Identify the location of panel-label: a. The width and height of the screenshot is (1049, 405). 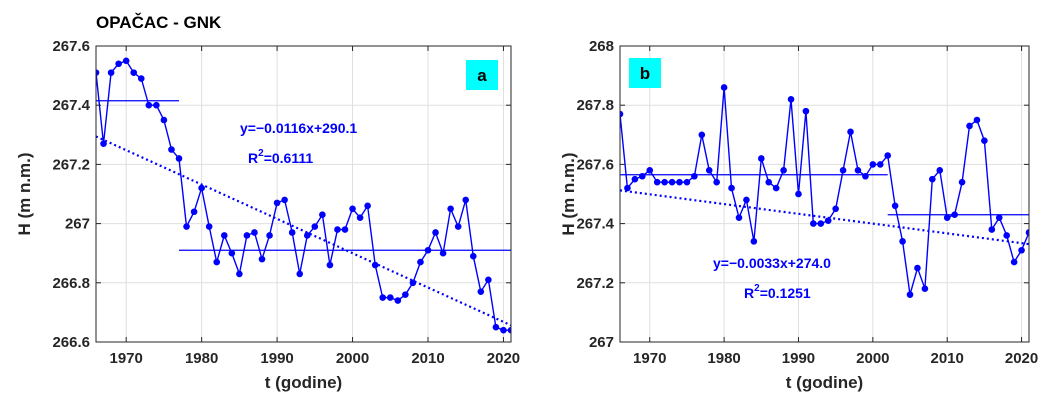
(482, 75).